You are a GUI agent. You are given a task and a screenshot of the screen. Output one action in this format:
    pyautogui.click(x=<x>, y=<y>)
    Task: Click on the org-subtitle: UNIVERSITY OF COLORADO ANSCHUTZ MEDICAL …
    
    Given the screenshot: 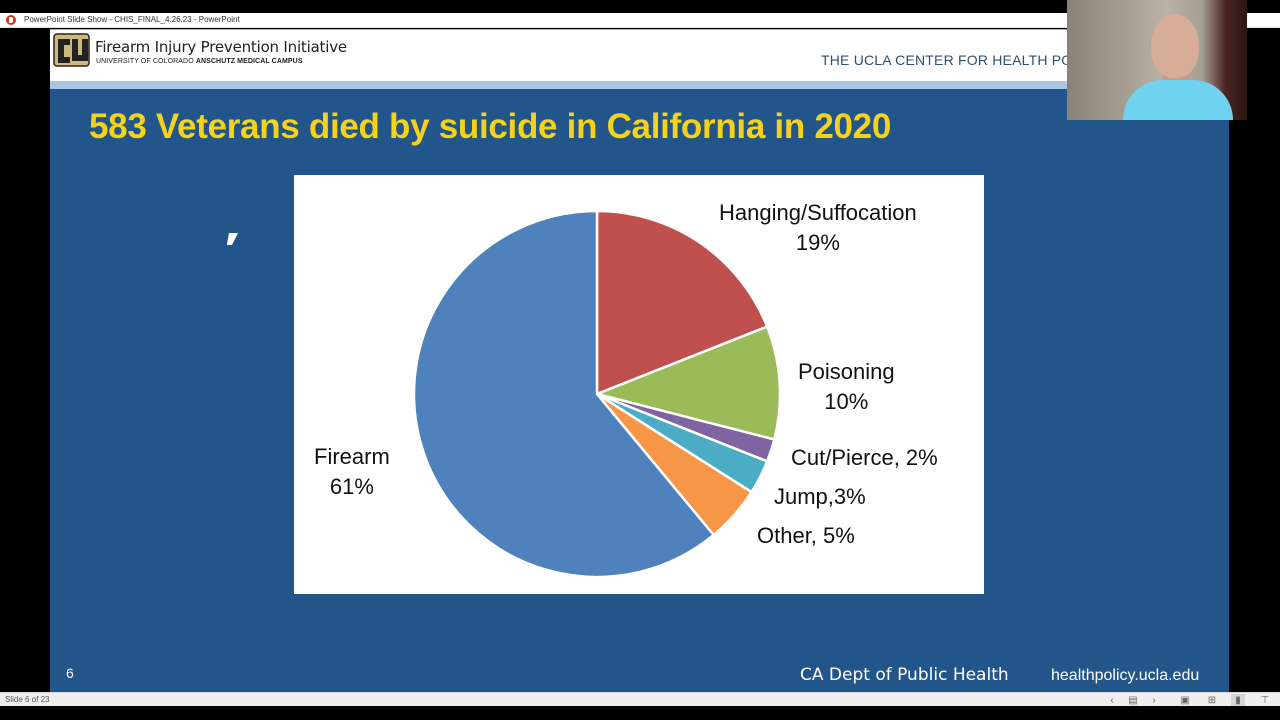 What is the action you would take?
    pyautogui.click(x=199, y=61)
    